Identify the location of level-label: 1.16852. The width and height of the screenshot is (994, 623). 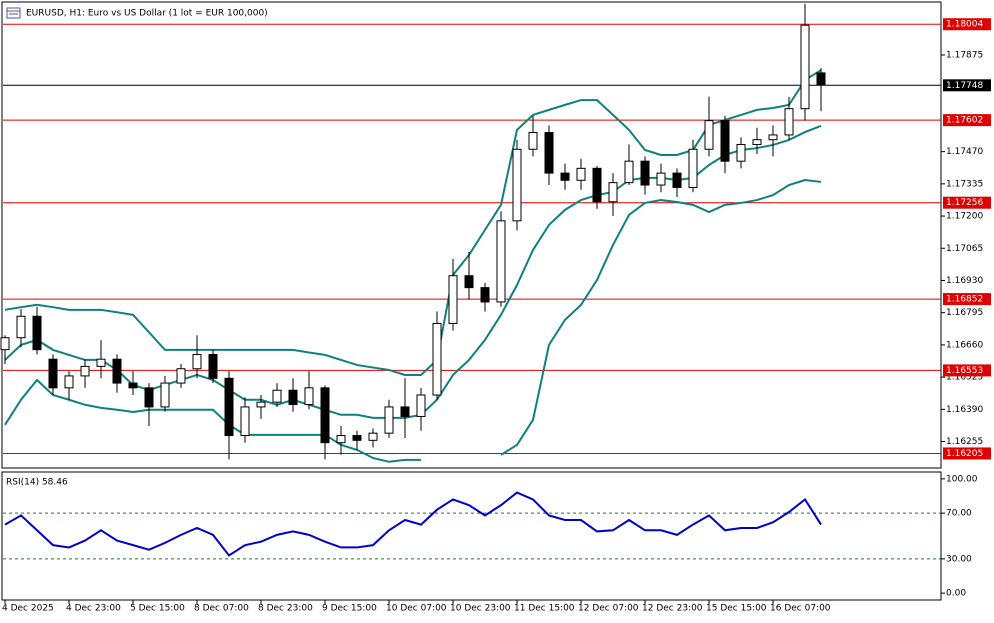
(964, 300).